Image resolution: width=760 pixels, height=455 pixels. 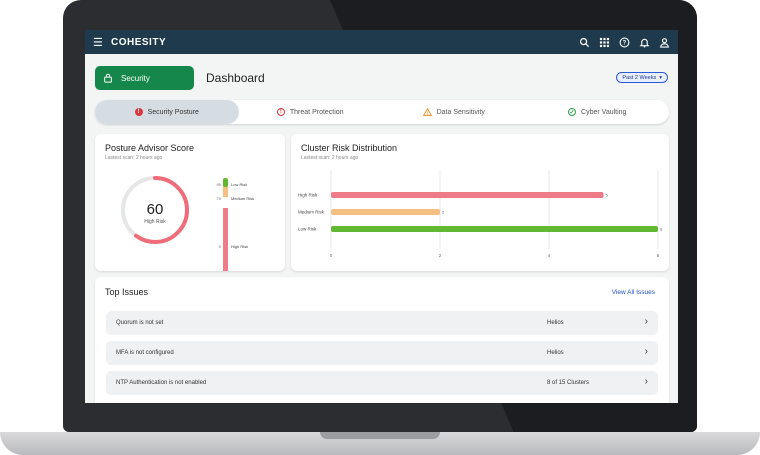 I want to click on tab-label: Threat Protection, so click(x=316, y=112).